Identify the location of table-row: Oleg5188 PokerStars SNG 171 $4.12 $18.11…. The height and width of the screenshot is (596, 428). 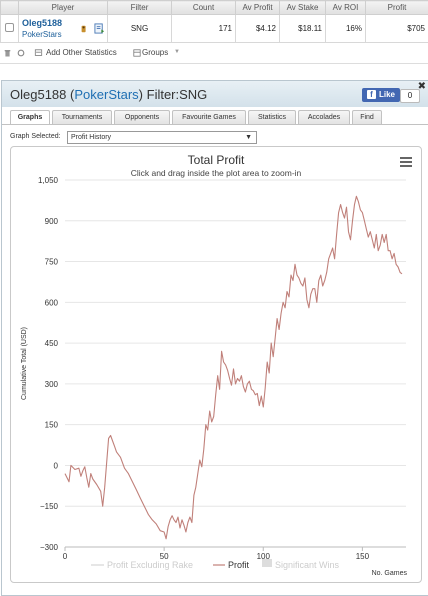
(214, 28).